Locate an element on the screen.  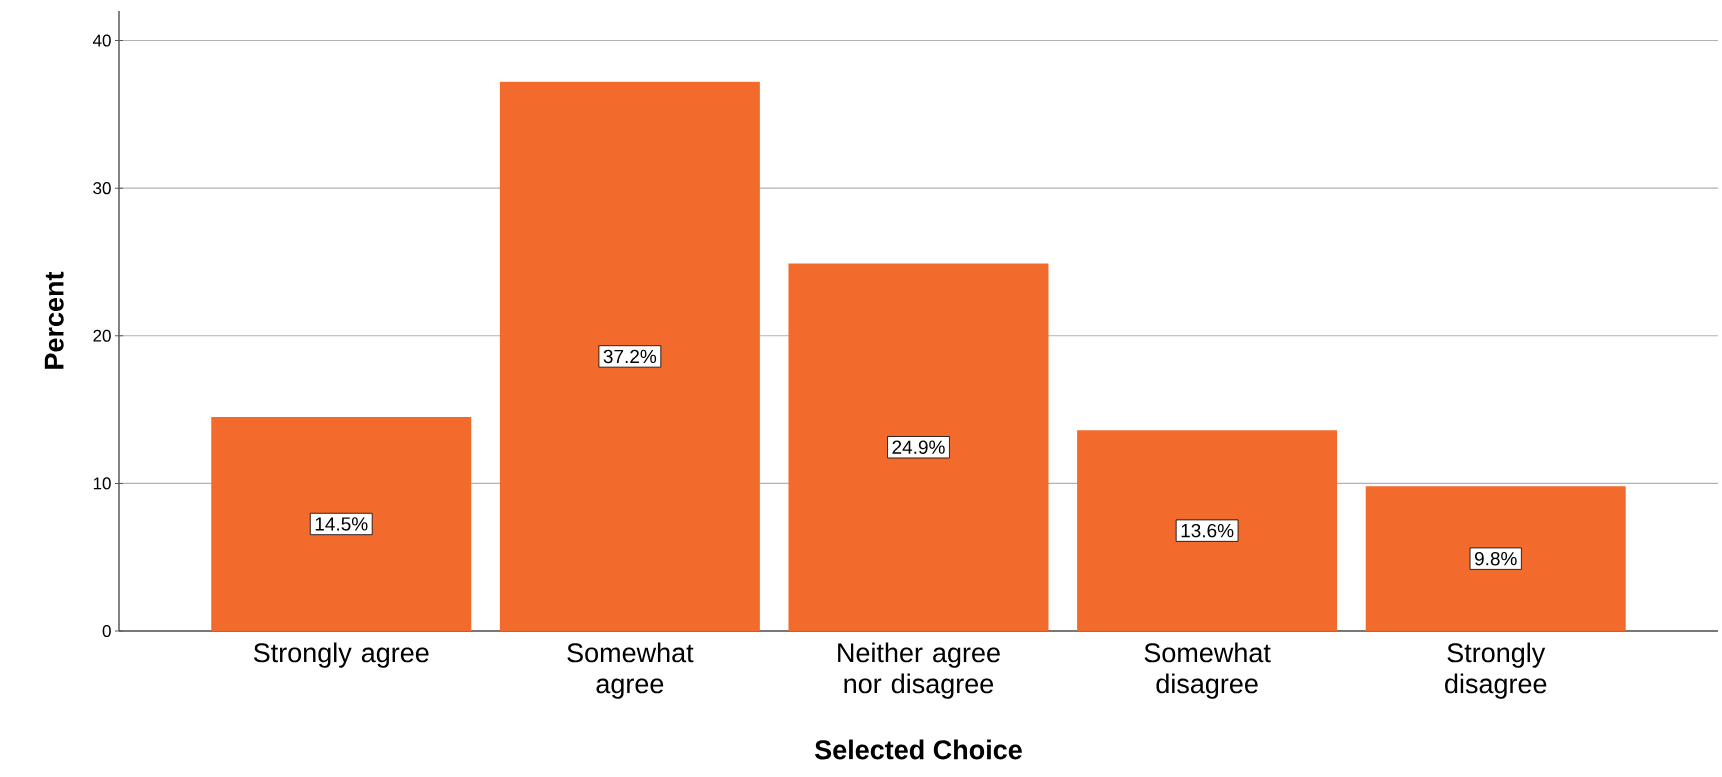
data-label: 24.9% is located at coordinates (918, 447).